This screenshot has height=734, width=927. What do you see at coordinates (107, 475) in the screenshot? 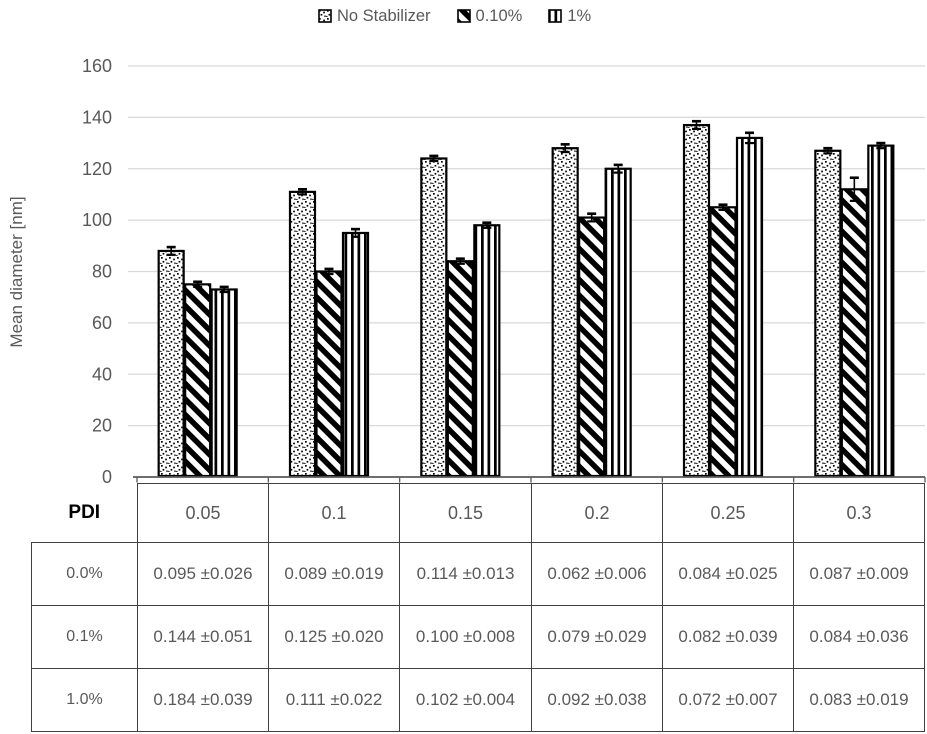
I see `y-tick-label: 0` at bounding box center [107, 475].